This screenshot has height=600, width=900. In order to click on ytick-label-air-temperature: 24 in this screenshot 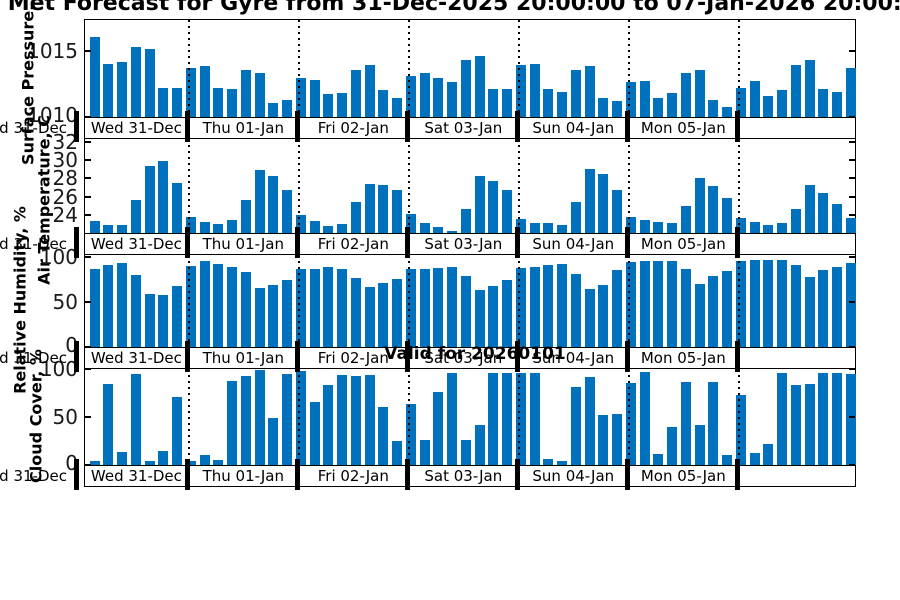, I will do `click(65, 215)`.